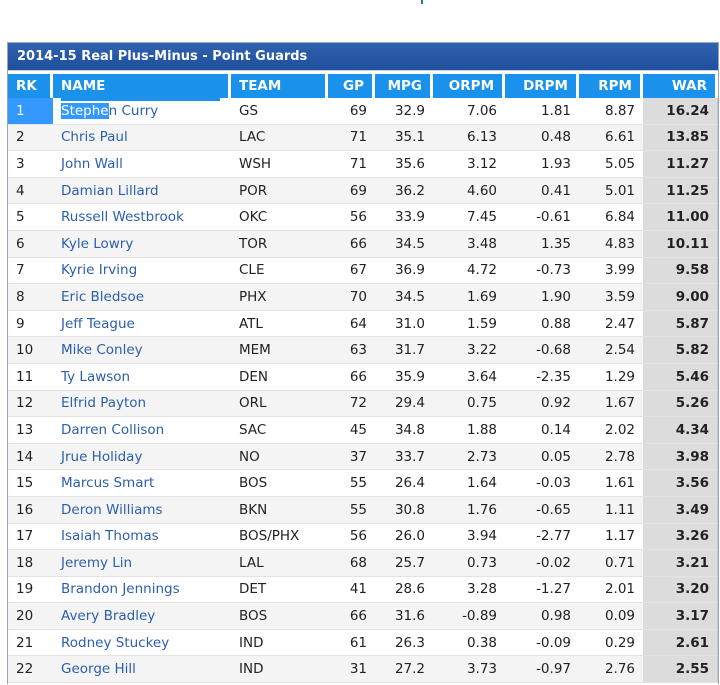 The image size is (720, 685). Describe the element at coordinates (142, 297) in the screenshot. I see `player-name-link: Eric Bledsoe` at that location.